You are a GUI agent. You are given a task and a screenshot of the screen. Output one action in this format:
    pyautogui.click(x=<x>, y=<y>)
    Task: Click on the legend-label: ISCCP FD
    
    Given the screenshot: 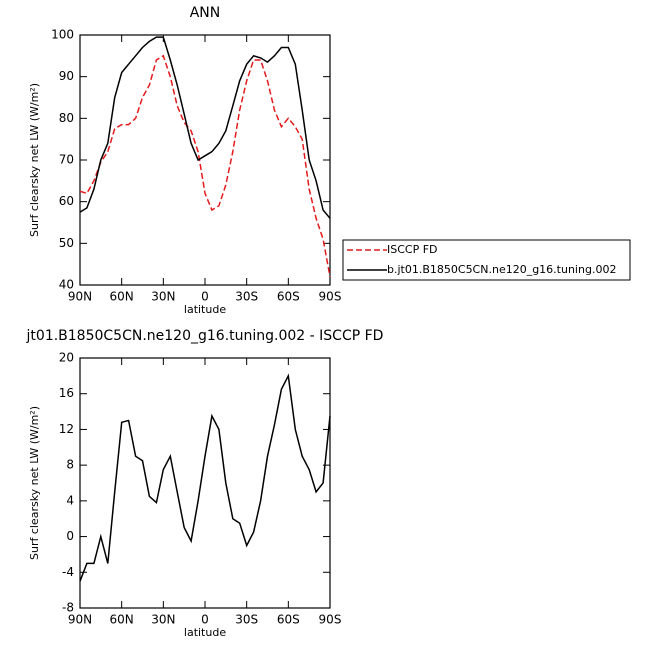 What is the action you would take?
    pyautogui.click(x=412, y=249)
    